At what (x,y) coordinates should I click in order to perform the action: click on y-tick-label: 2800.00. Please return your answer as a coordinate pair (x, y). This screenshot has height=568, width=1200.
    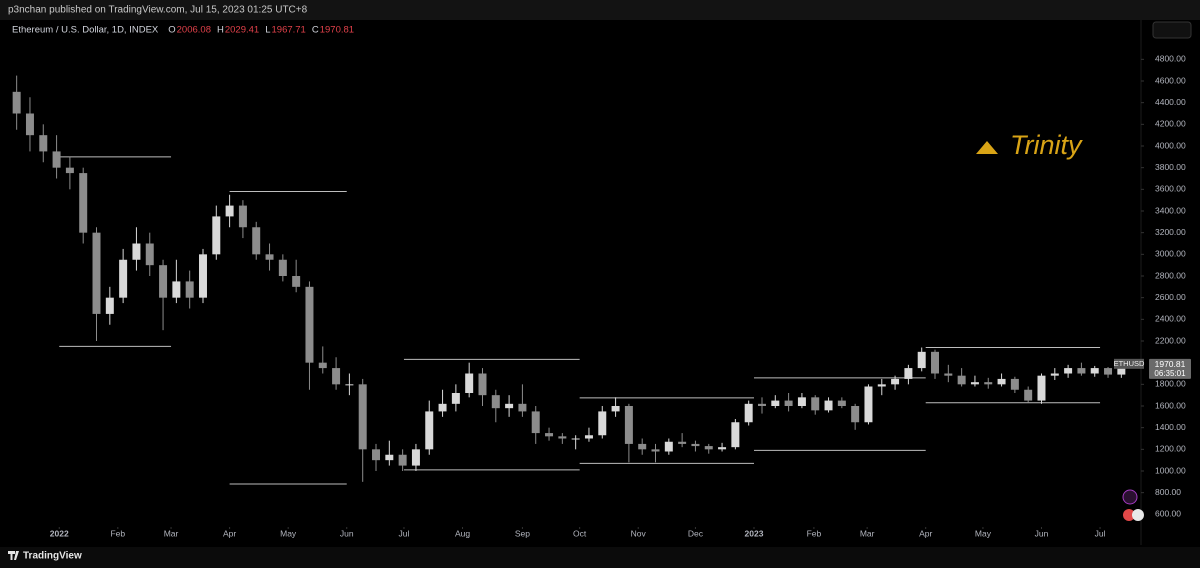
    Looking at the image, I should click on (1170, 275).